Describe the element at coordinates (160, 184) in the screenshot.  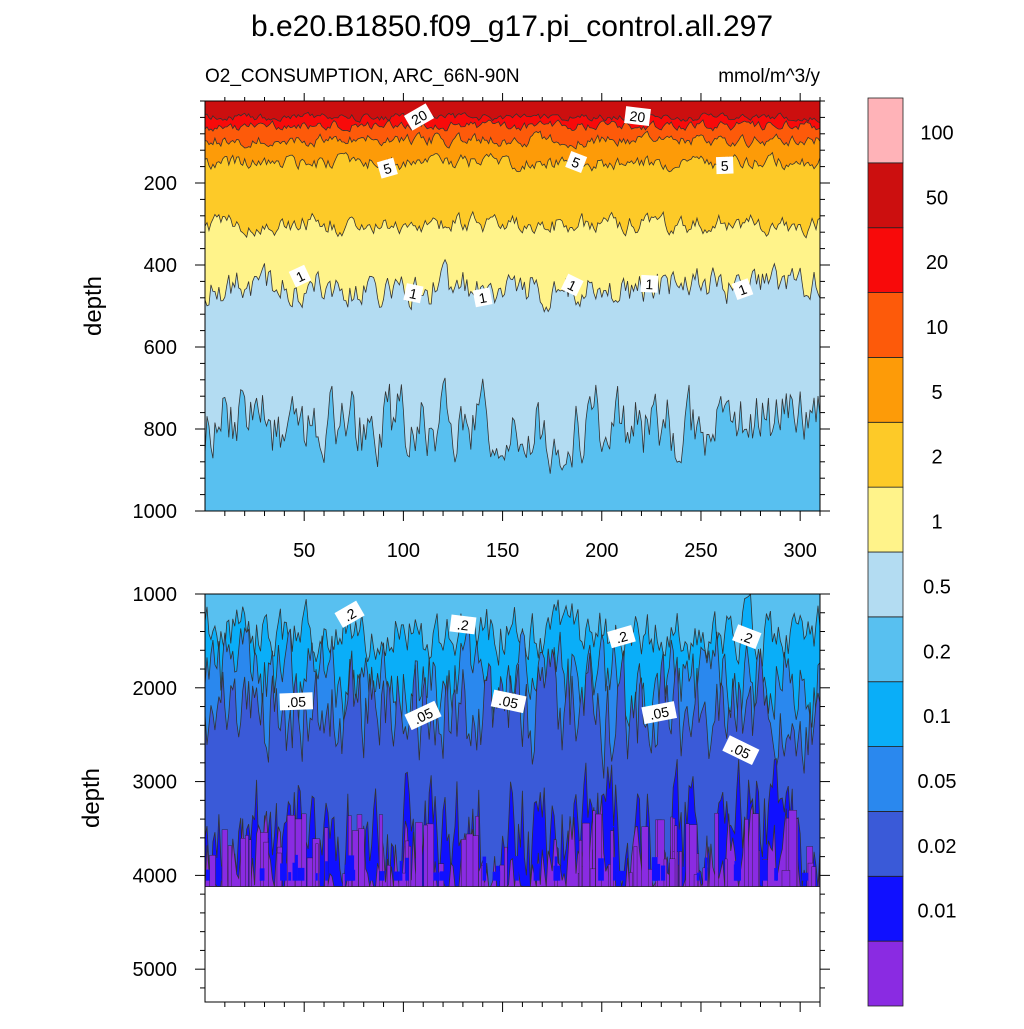
I see `upper-ytick-label: 200` at that location.